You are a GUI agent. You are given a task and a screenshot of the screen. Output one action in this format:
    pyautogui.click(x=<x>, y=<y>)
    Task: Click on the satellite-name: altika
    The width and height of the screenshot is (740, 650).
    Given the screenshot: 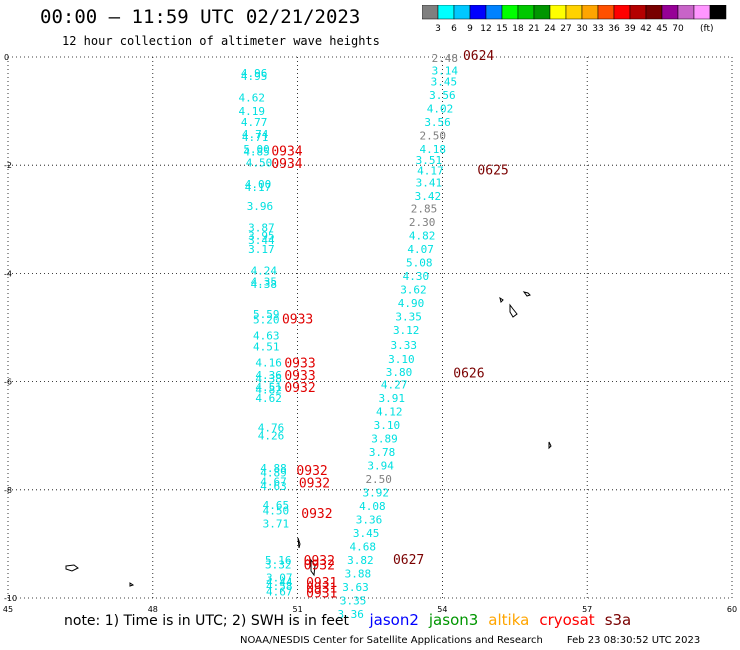 What is the action you would take?
    pyautogui.click(x=509, y=620)
    